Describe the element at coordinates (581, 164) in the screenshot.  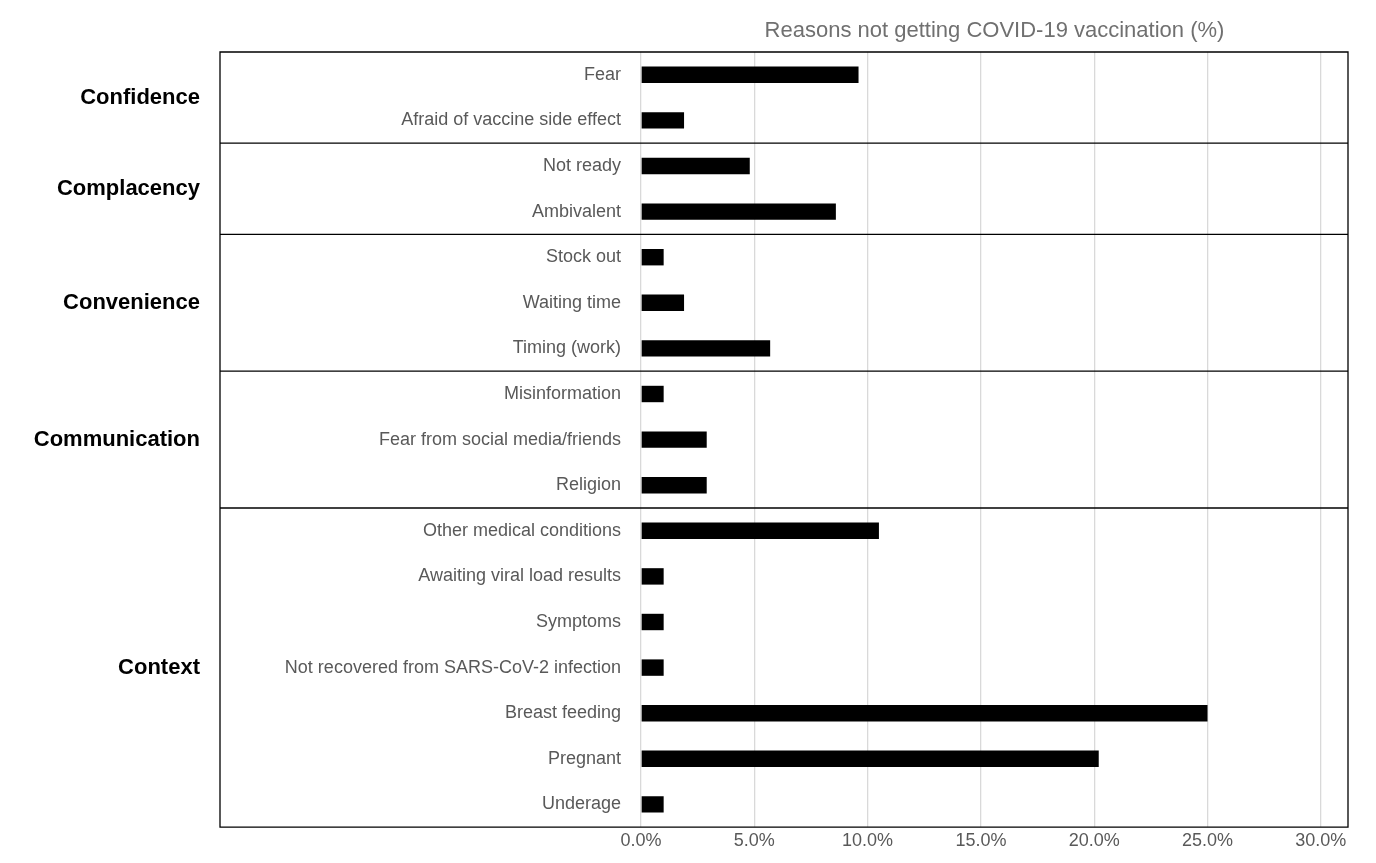
I see `y-tick-label: Not ready` at that location.